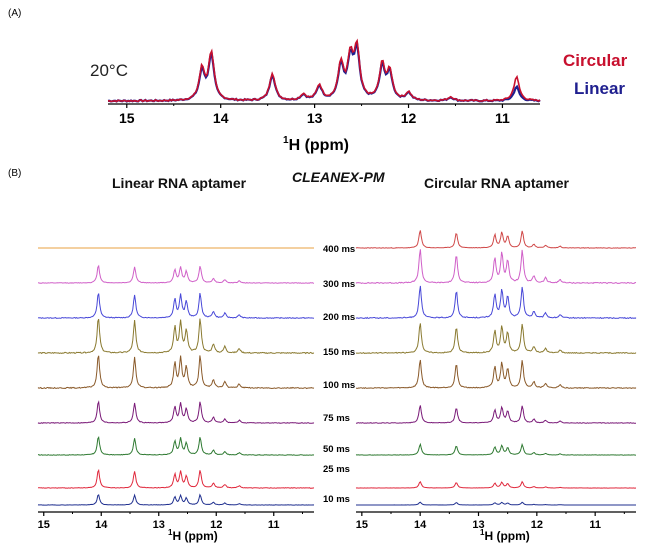 The image size is (658, 552). I want to click on panel-a-xlabel-main: H (ppm), so click(319, 145).